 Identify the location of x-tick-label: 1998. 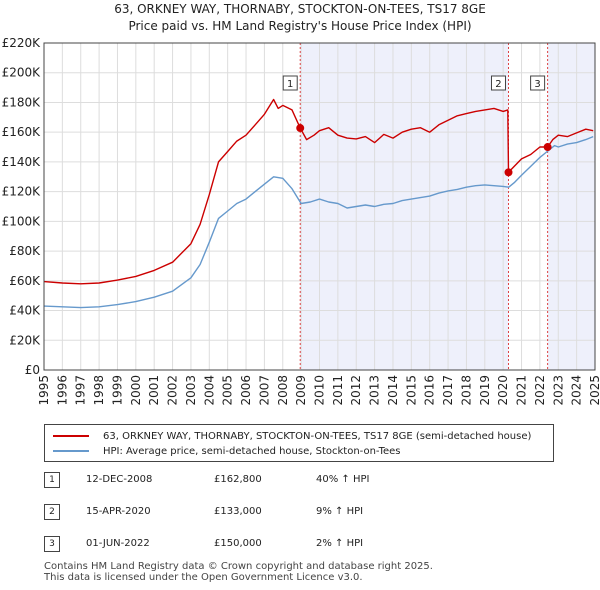
(99, 390).